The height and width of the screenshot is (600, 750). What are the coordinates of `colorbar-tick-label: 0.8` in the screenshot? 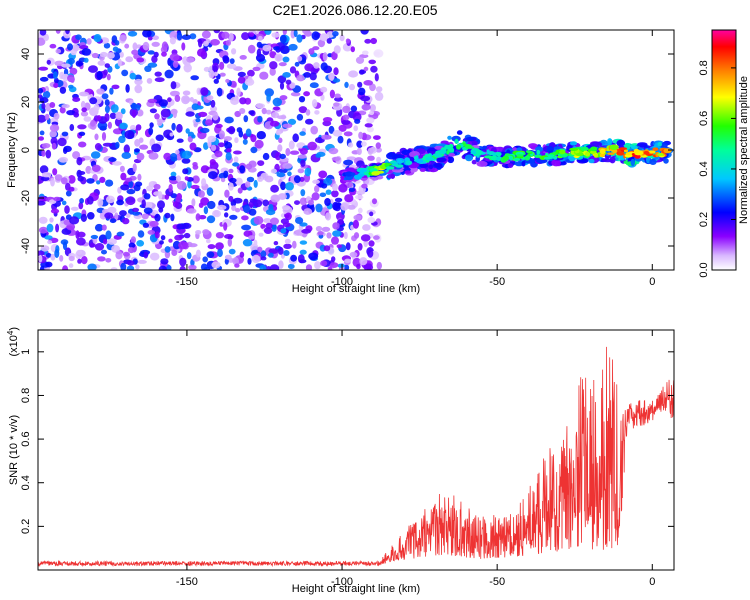 It's located at (704, 67).